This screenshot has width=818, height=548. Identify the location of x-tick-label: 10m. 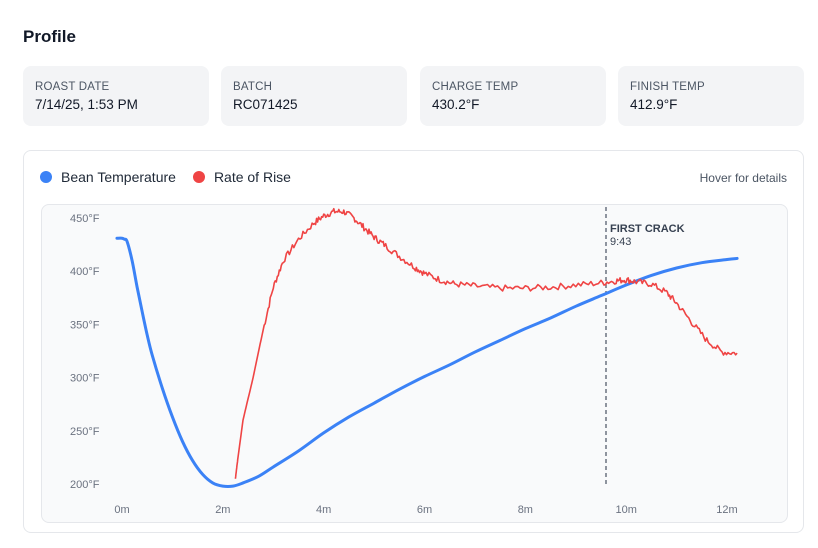
(625, 510).